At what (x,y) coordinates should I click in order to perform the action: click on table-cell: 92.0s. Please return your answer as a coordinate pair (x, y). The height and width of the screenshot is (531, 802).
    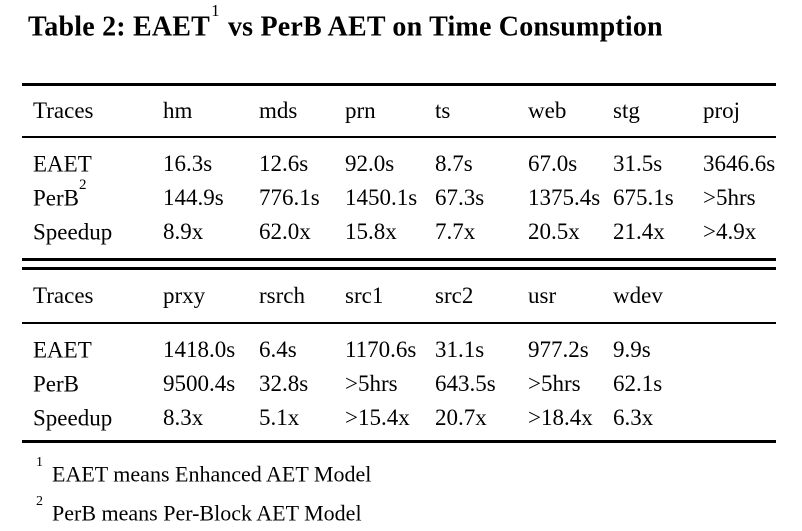
    Looking at the image, I should click on (370, 163).